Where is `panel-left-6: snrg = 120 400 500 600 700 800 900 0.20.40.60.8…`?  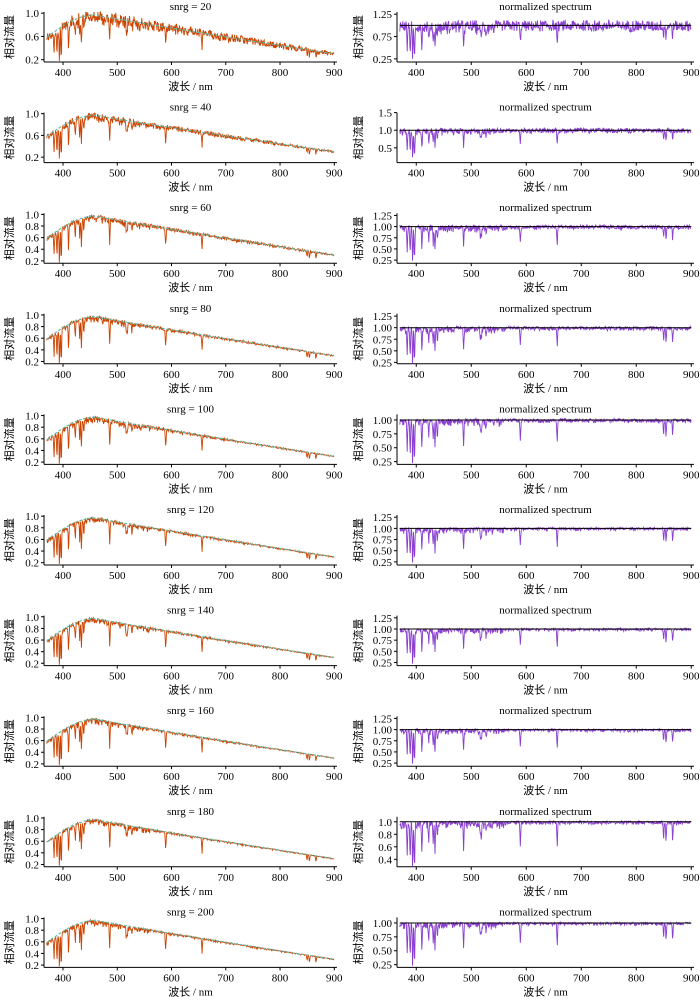
panel-left-6: snrg = 120 400 500 600 700 800 900 0.20.40.60.8… is located at coordinates (172, 550).